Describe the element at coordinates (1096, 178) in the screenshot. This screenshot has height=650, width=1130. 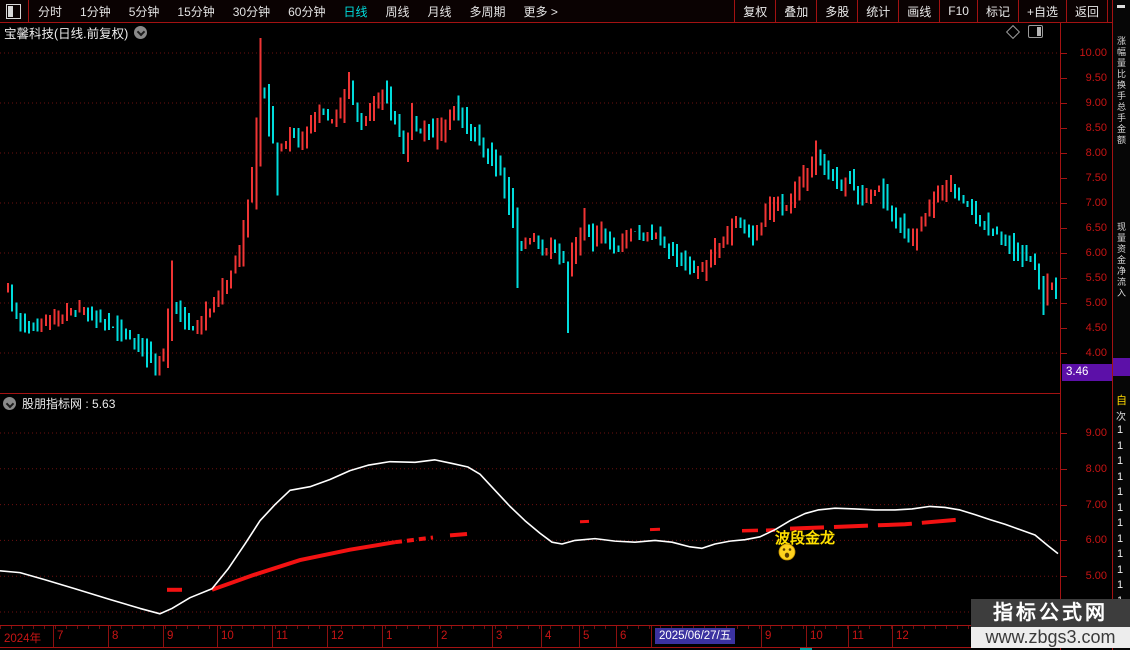
I see `axis-label: 7.50` at that location.